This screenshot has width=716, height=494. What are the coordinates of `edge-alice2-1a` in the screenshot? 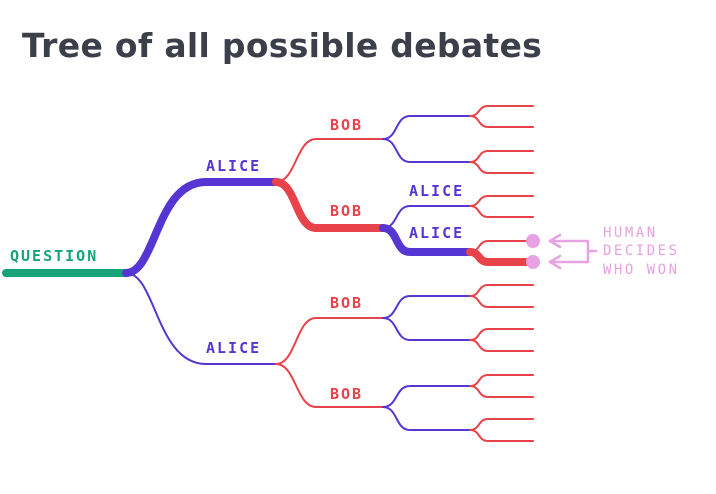 It's located at (426, 127).